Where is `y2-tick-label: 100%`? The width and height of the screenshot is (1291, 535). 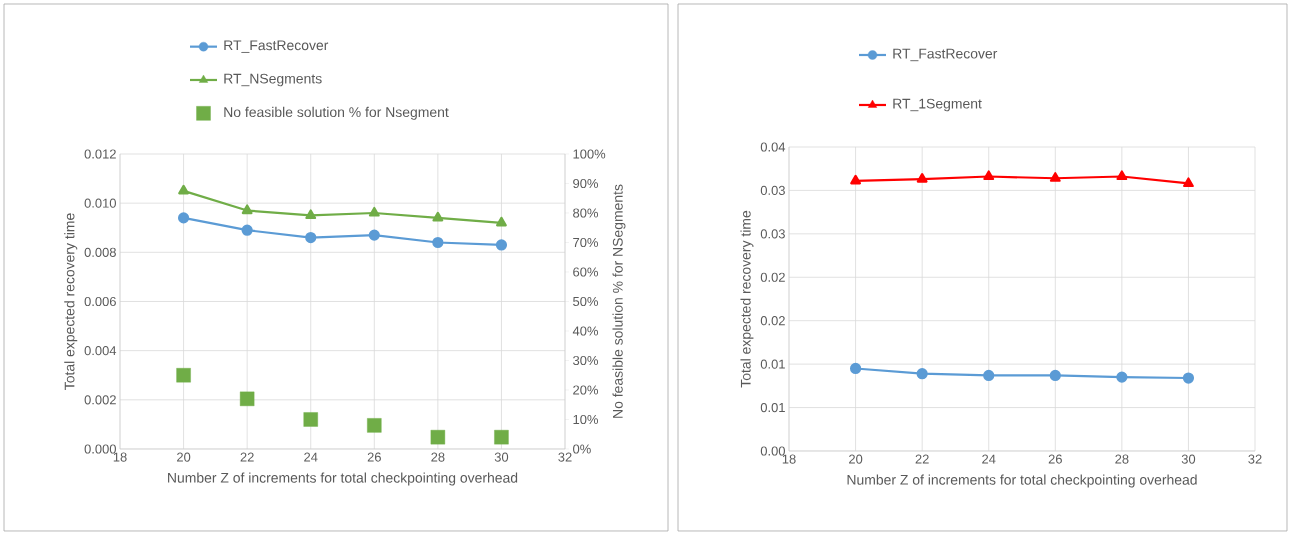 y2-tick-label: 100% is located at coordinates (589, 154).